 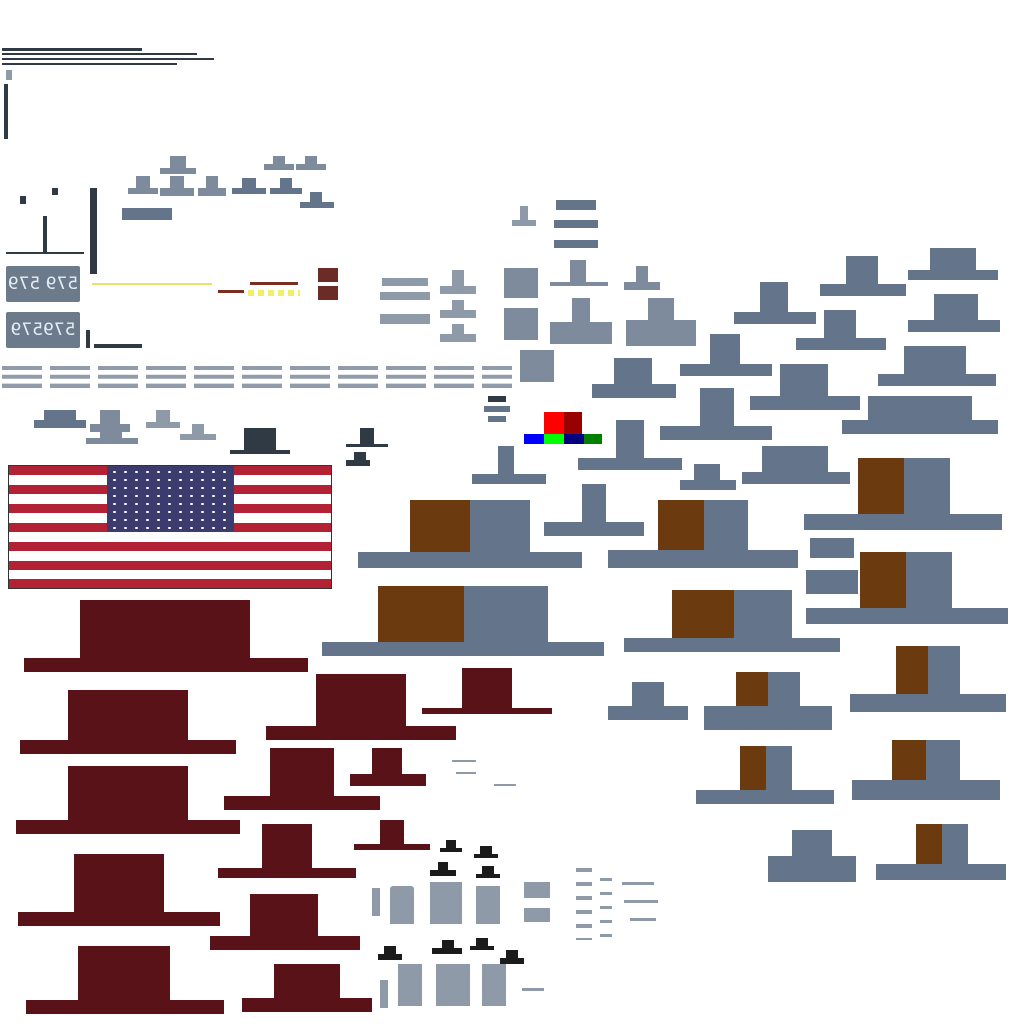 I want to click on number-badge: 579579, so click(x=43, y=330).